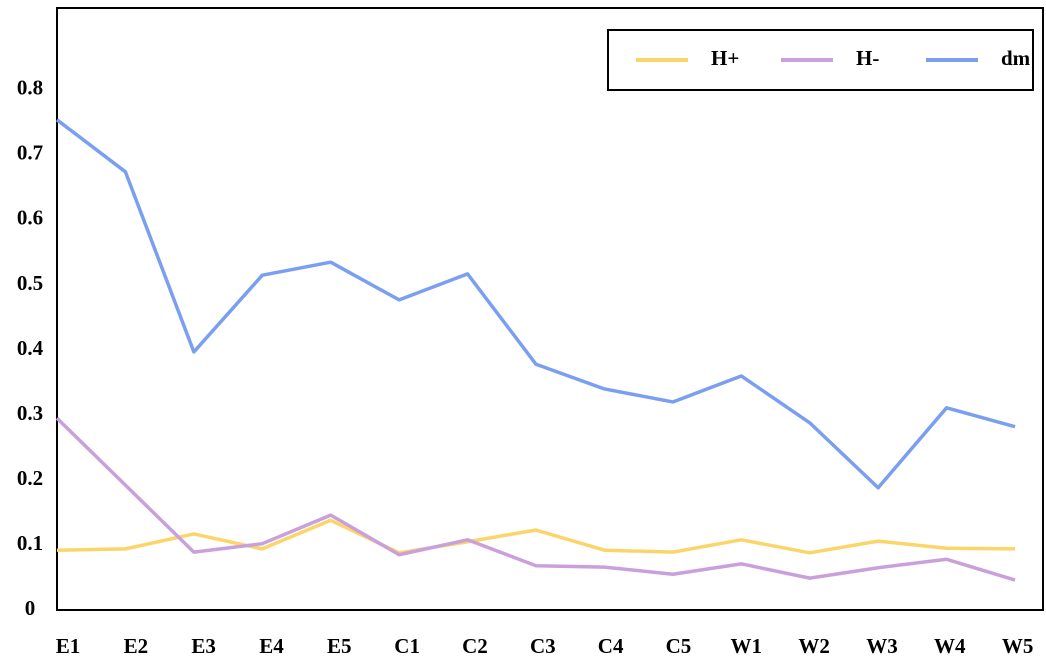 The image size is (1046, 667). What do you see at coordinates (679, 646) in the screenshot?
I see `x-tick-label: C5` at bounding box center [679, 646].